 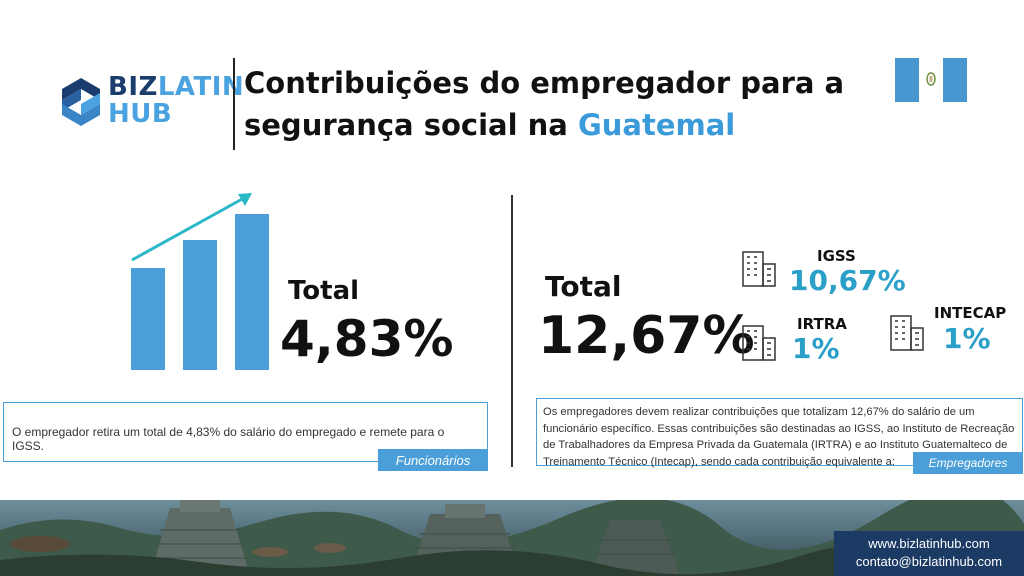 I want to click on igss-label: IGSS, so click(x=836, y=256).